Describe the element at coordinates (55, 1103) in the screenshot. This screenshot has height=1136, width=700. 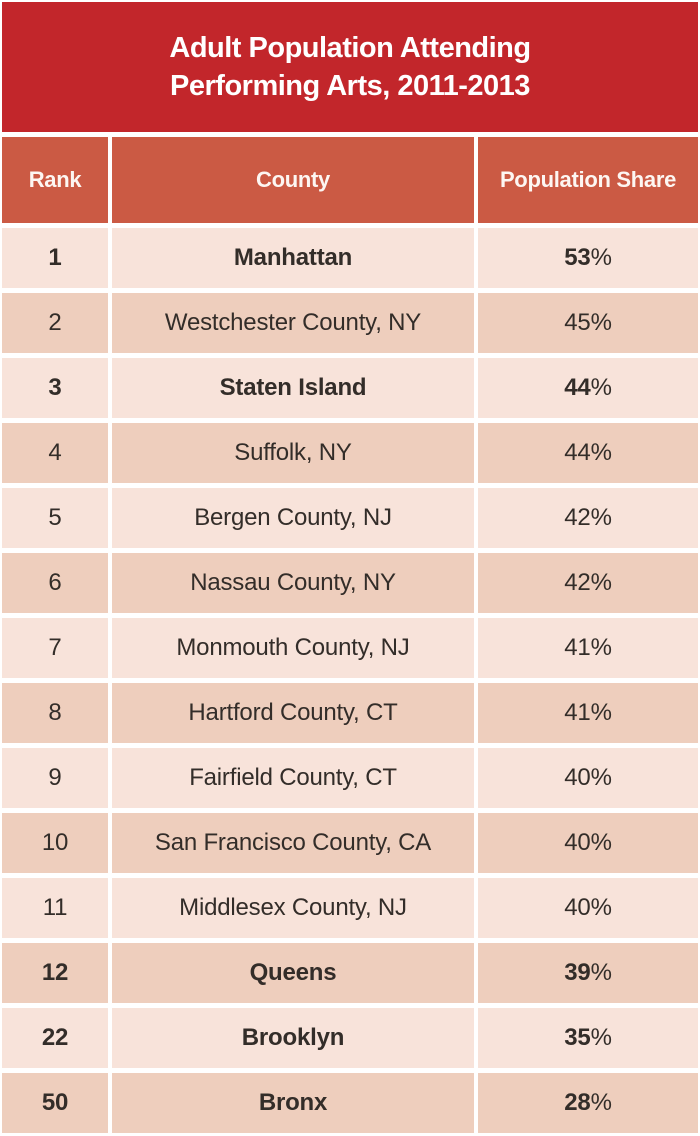
I see `rank-cell: 50` at that location.